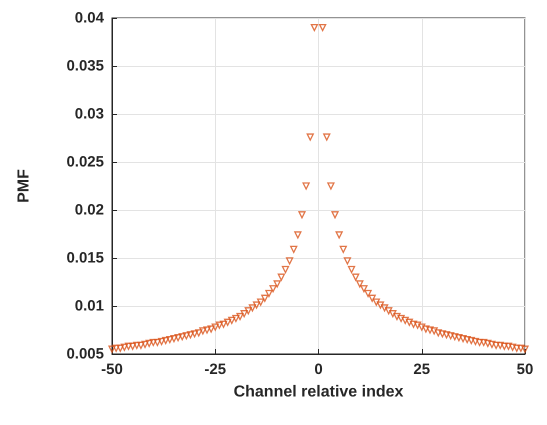  Describe the element at coordinates (112, 369) in the screenshot. I see `x-tick-label: -50` at that location.